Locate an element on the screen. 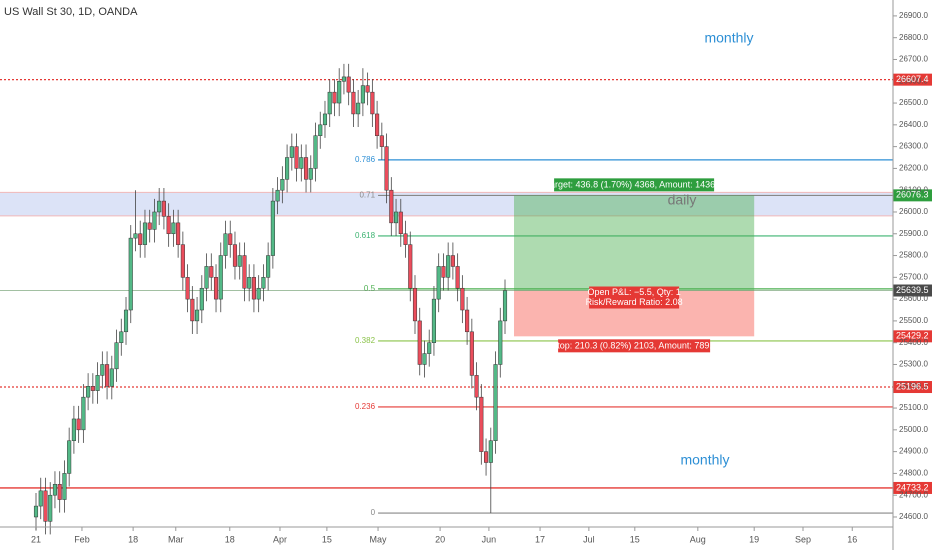  y-tick-label: 26100.0 is located at coordinates (913, 189).